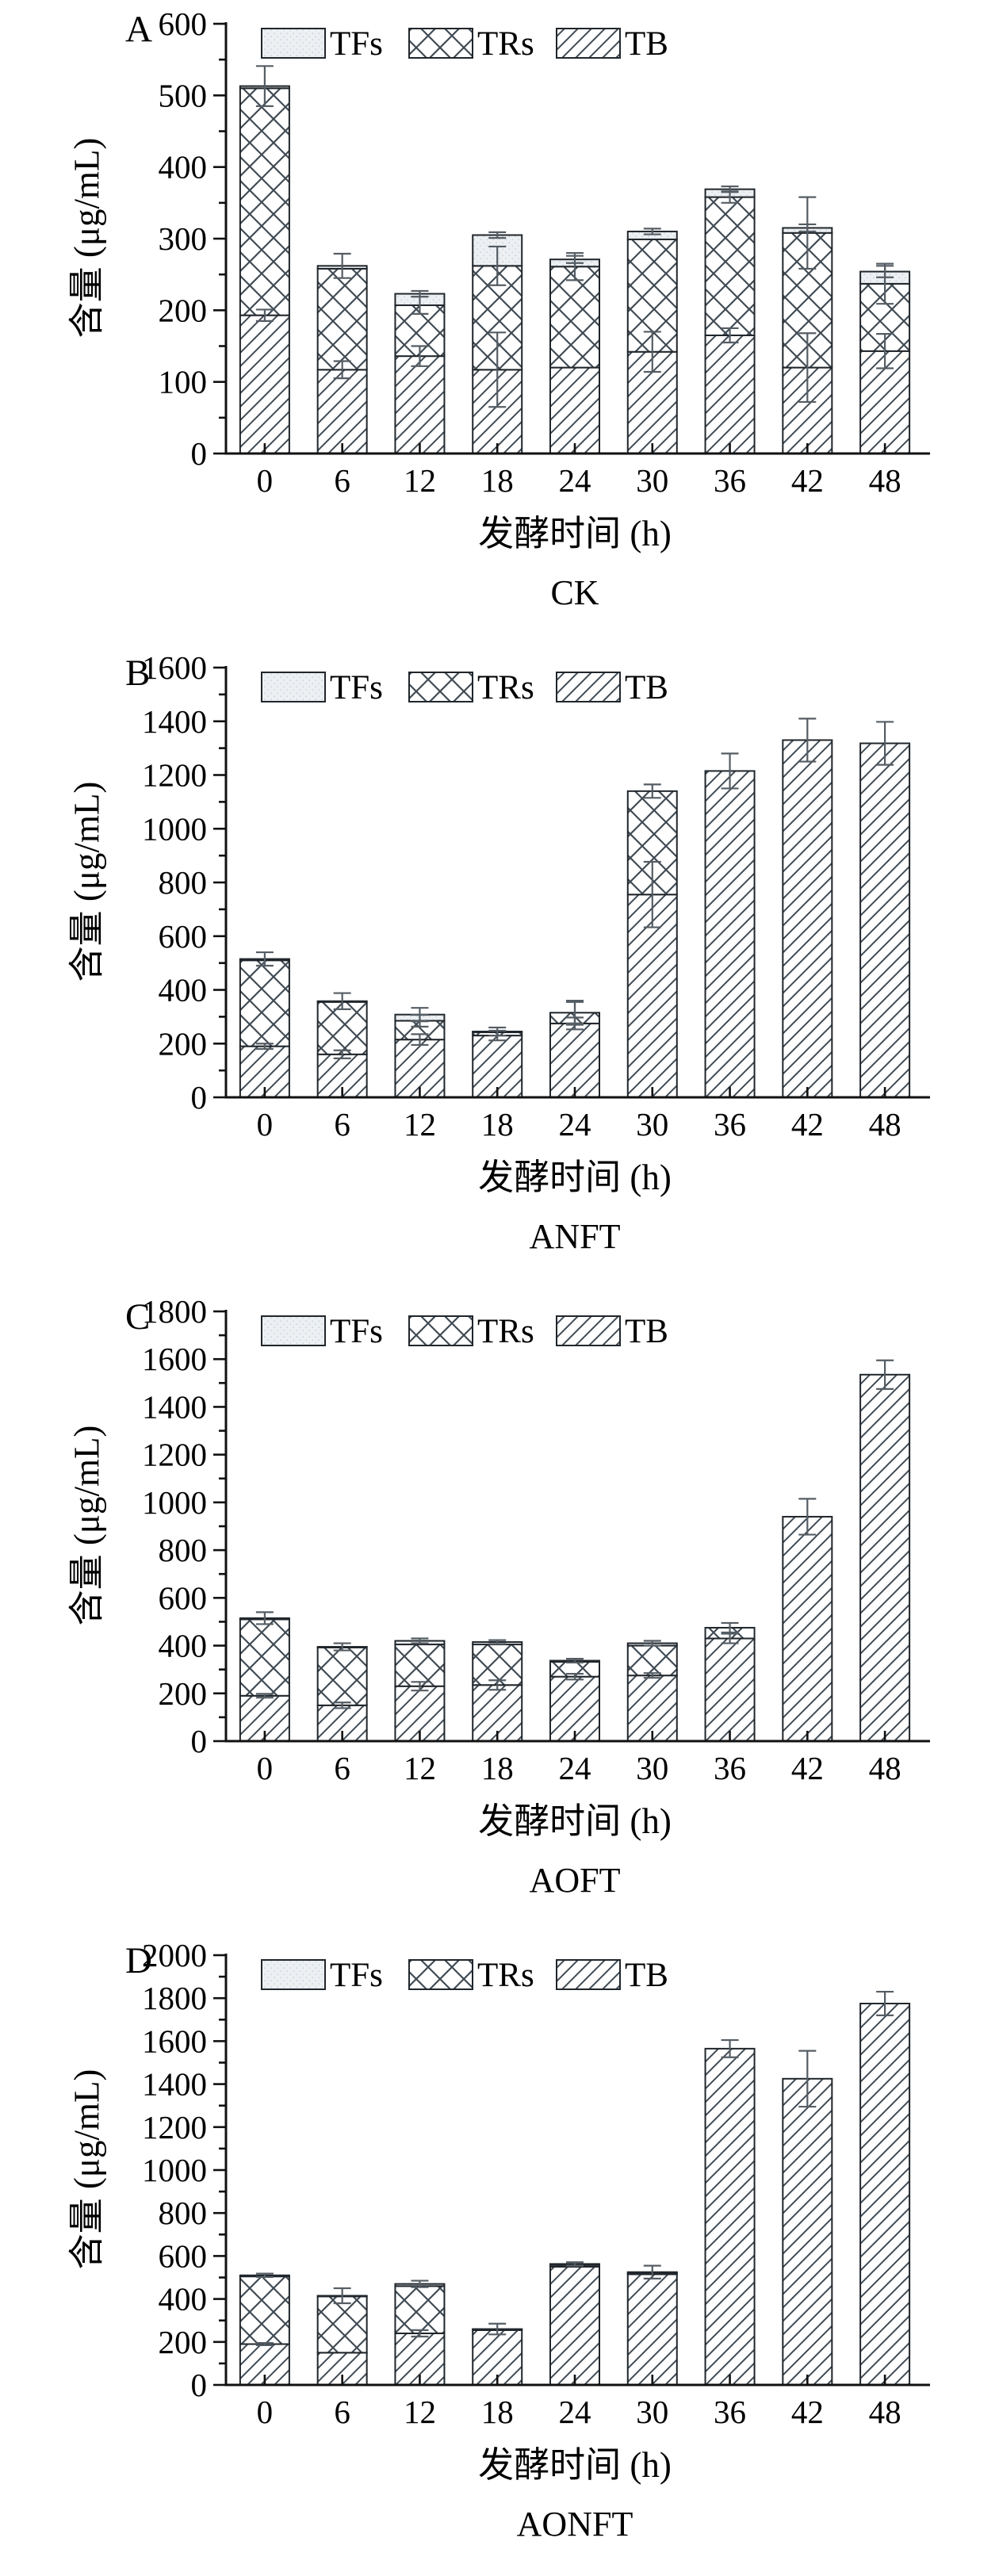  I want to click on y-tick-label: 100, so click(183, 382).